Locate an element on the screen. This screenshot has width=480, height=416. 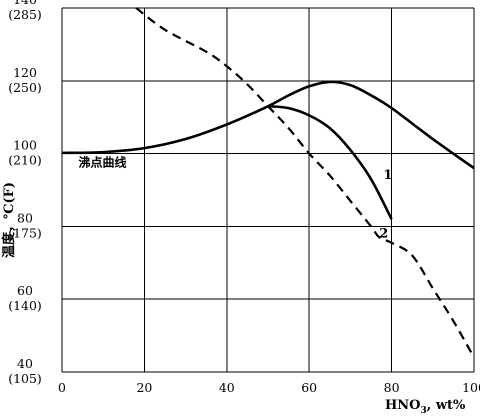
y-tick-label-fahrenheit: (175) is located at coordinates (25, 232).